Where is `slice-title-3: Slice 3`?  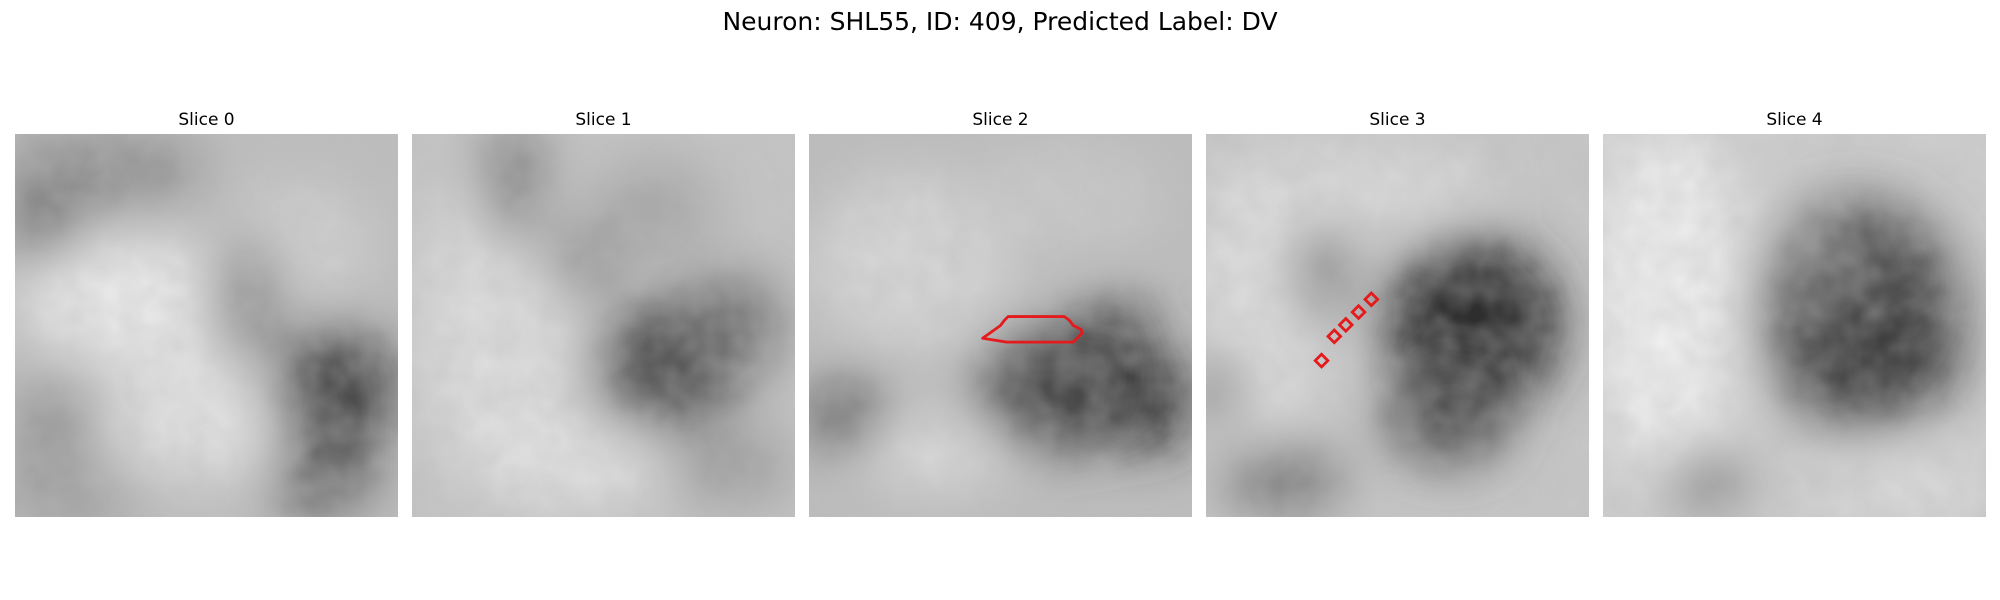 slice-title-3: Slice 3 is located at coordinates (1397, 120).